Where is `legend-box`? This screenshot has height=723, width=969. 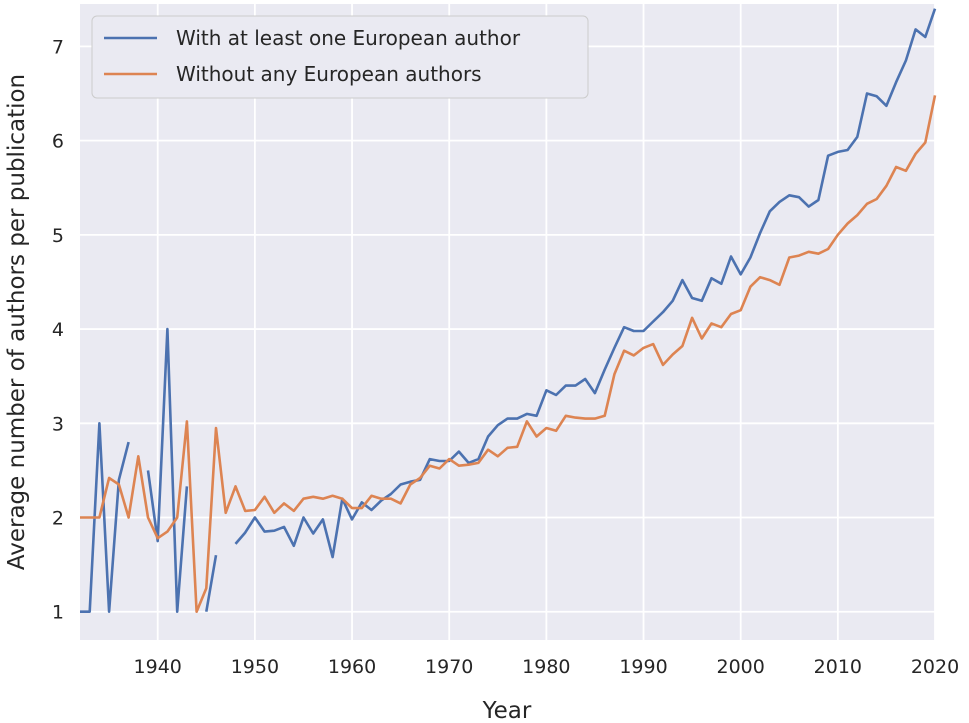 legend-box is located at coordinates (340, 57).